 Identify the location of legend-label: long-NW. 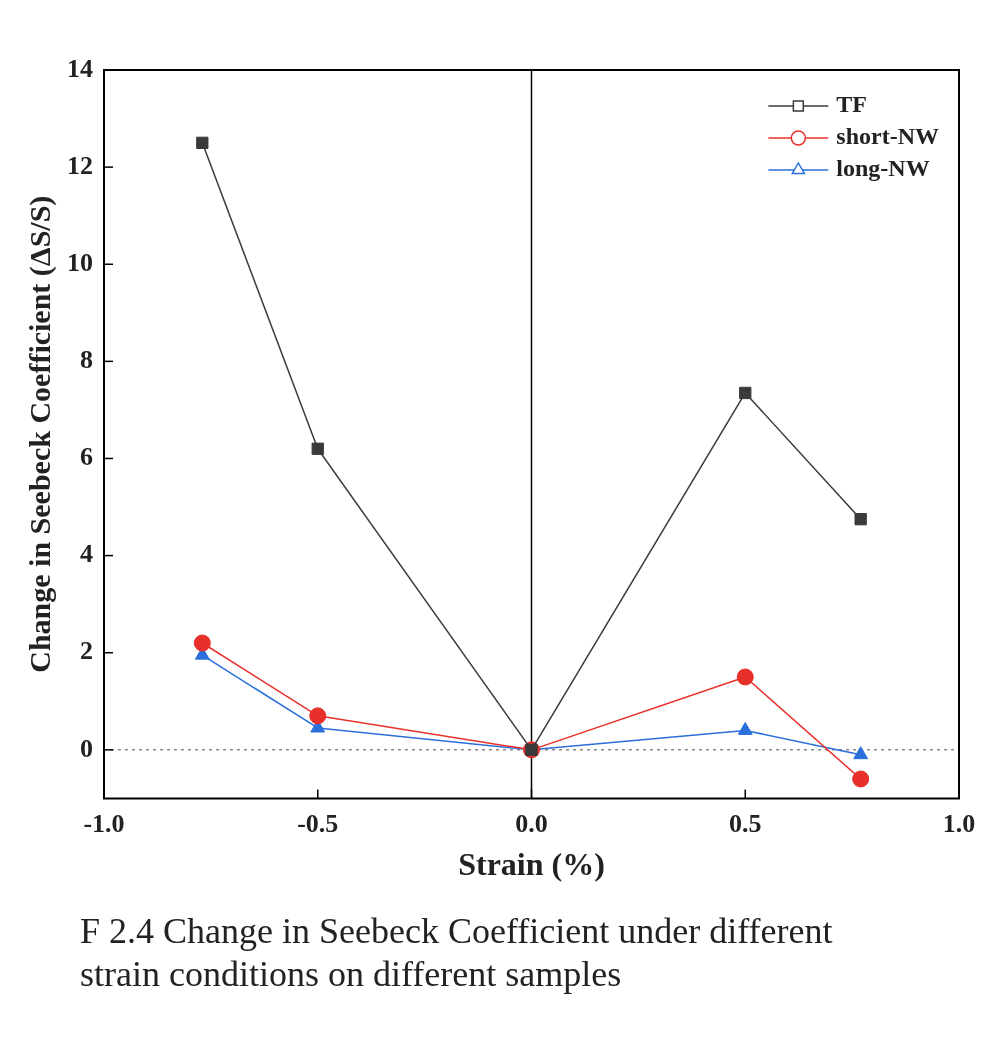
(883, 168).